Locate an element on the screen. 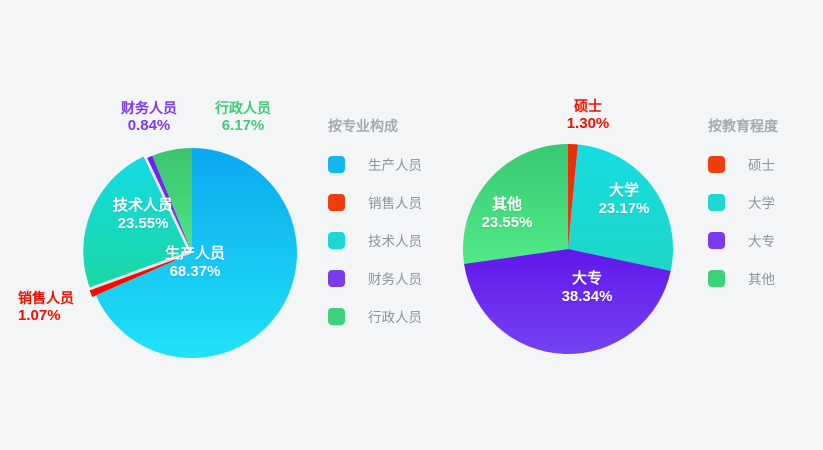  legend-item-xiaoshou: 销售人员 is located at coordinates (375, 202).